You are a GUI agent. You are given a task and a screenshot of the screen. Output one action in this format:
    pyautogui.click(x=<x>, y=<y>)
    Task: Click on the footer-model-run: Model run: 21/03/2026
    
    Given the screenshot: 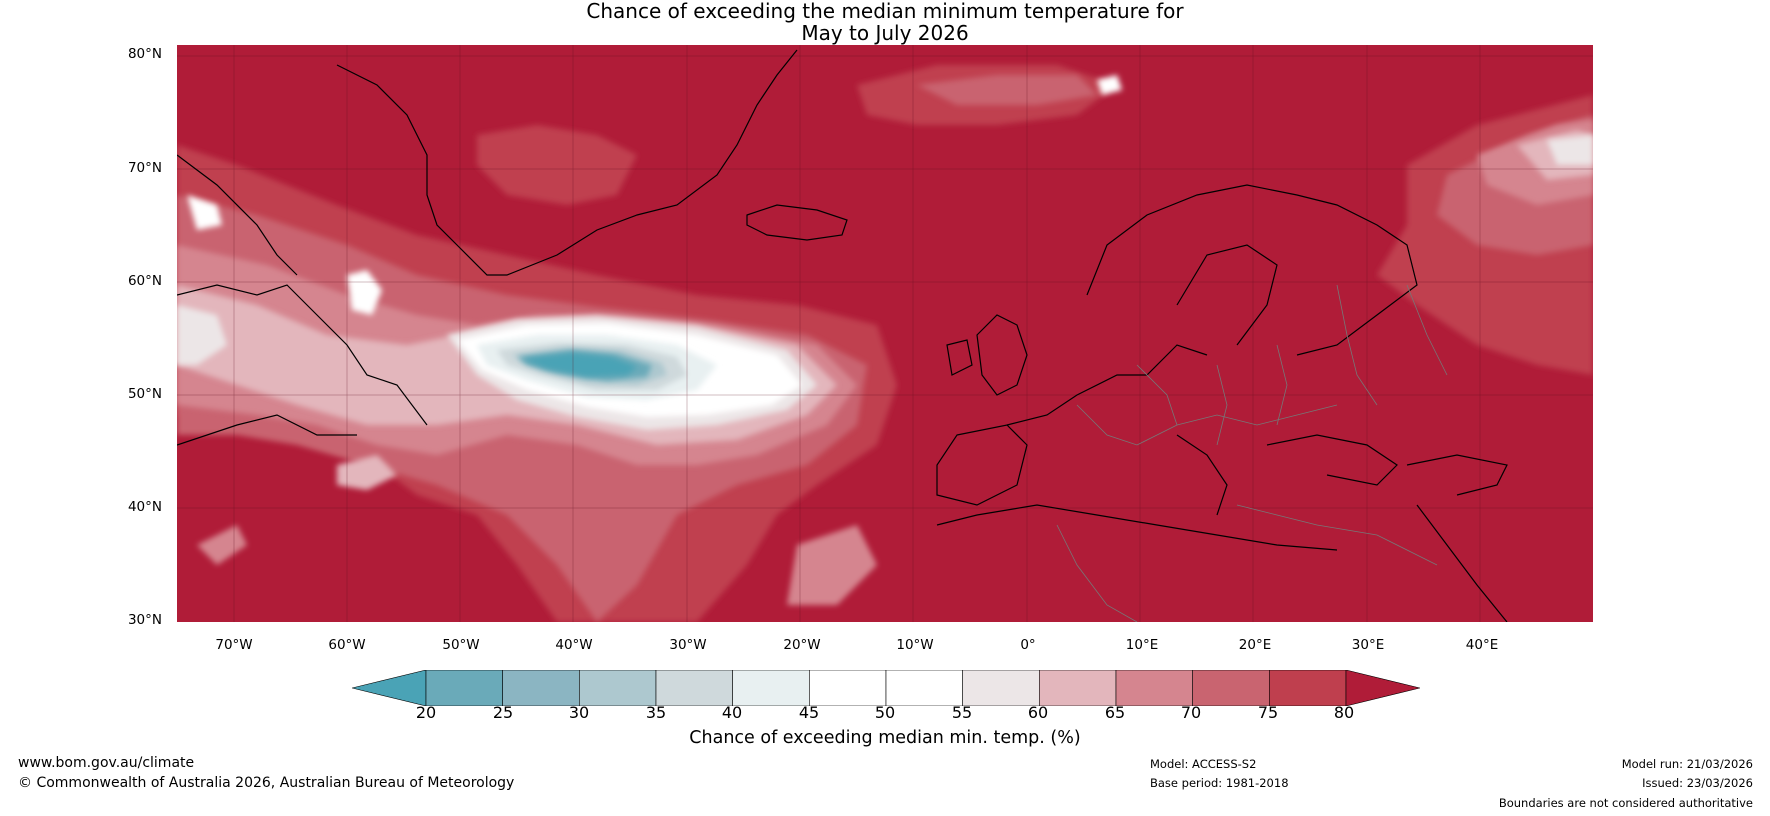 What is the action you would take?
    pyautogui.click(x=1687, y=764)
    